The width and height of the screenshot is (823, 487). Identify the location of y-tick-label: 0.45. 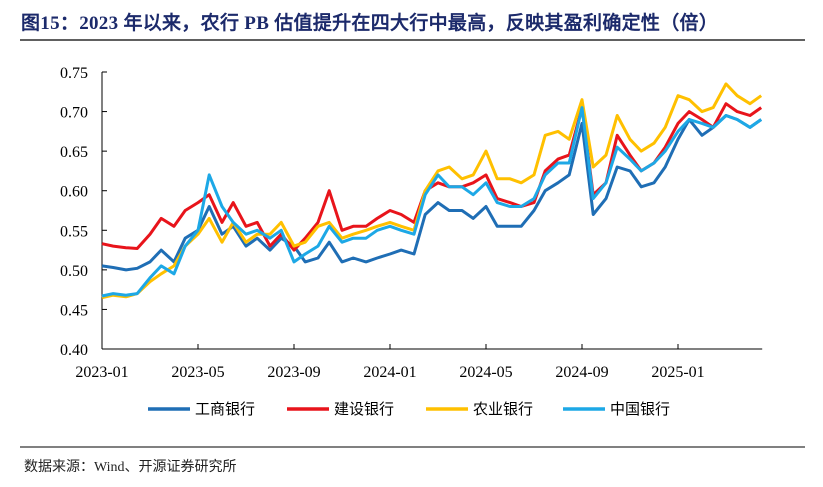
(74, 310).